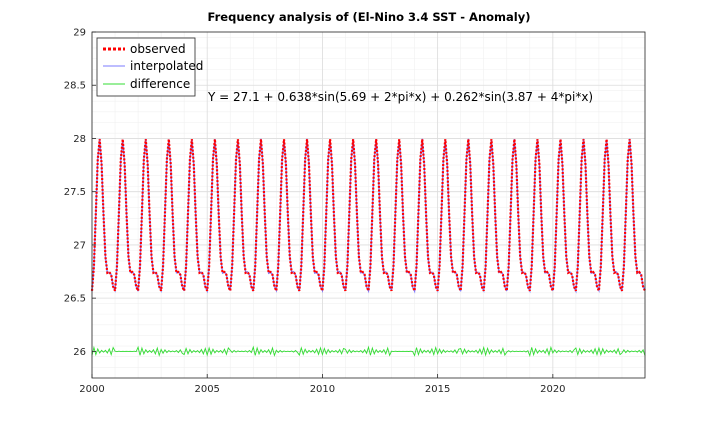 The height and width of the screenshot is (426, 714). What do you see at coordinates (206, 389) in the screenshot?
I see `x-tick-label: 2005` at bounding box center [206, 389].